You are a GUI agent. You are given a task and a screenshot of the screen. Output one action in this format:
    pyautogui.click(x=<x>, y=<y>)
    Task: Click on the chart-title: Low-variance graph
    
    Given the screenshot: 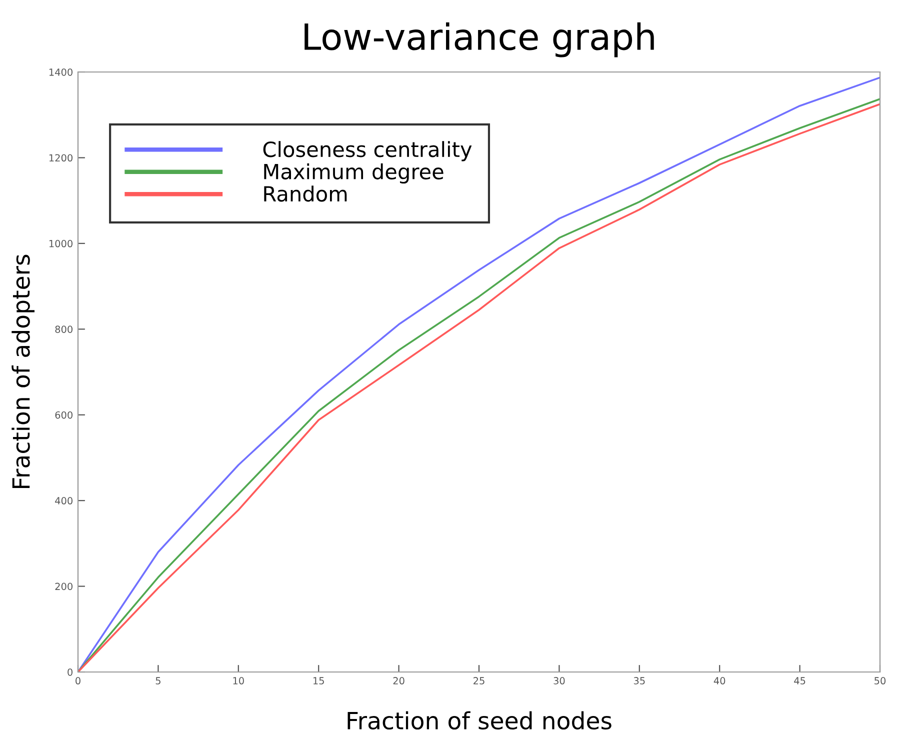 What is the action you would take?
    pyautogui.click(x=479, y=40)
    